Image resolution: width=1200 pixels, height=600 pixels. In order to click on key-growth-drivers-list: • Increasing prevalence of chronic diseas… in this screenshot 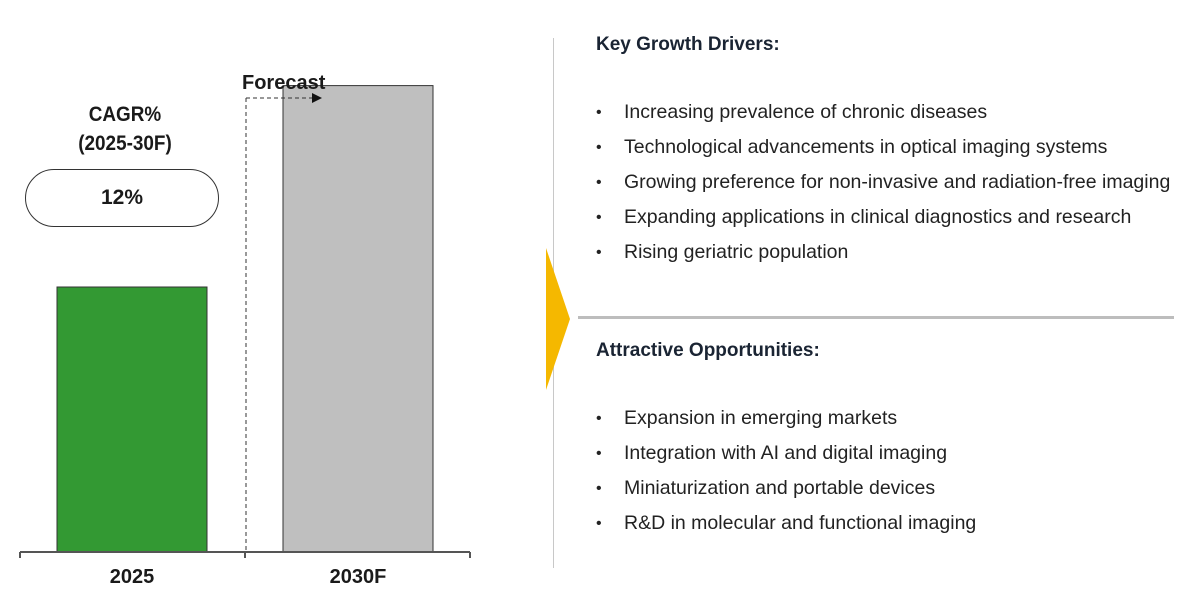, I will do `click(886, 182)`.